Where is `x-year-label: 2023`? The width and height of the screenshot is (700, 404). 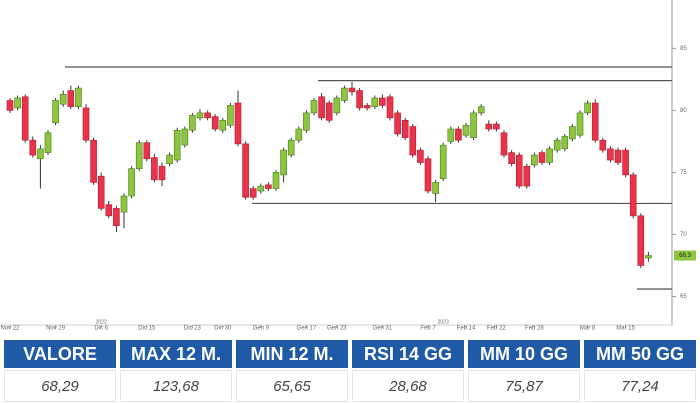 x-year-label: 2023 is located at coordinates (443, 322).